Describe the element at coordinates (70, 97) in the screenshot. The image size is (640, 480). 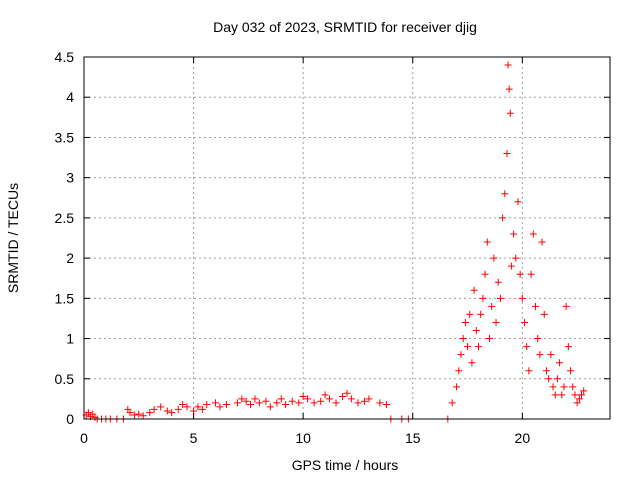
I see `y-tick-label: 4` at that location.